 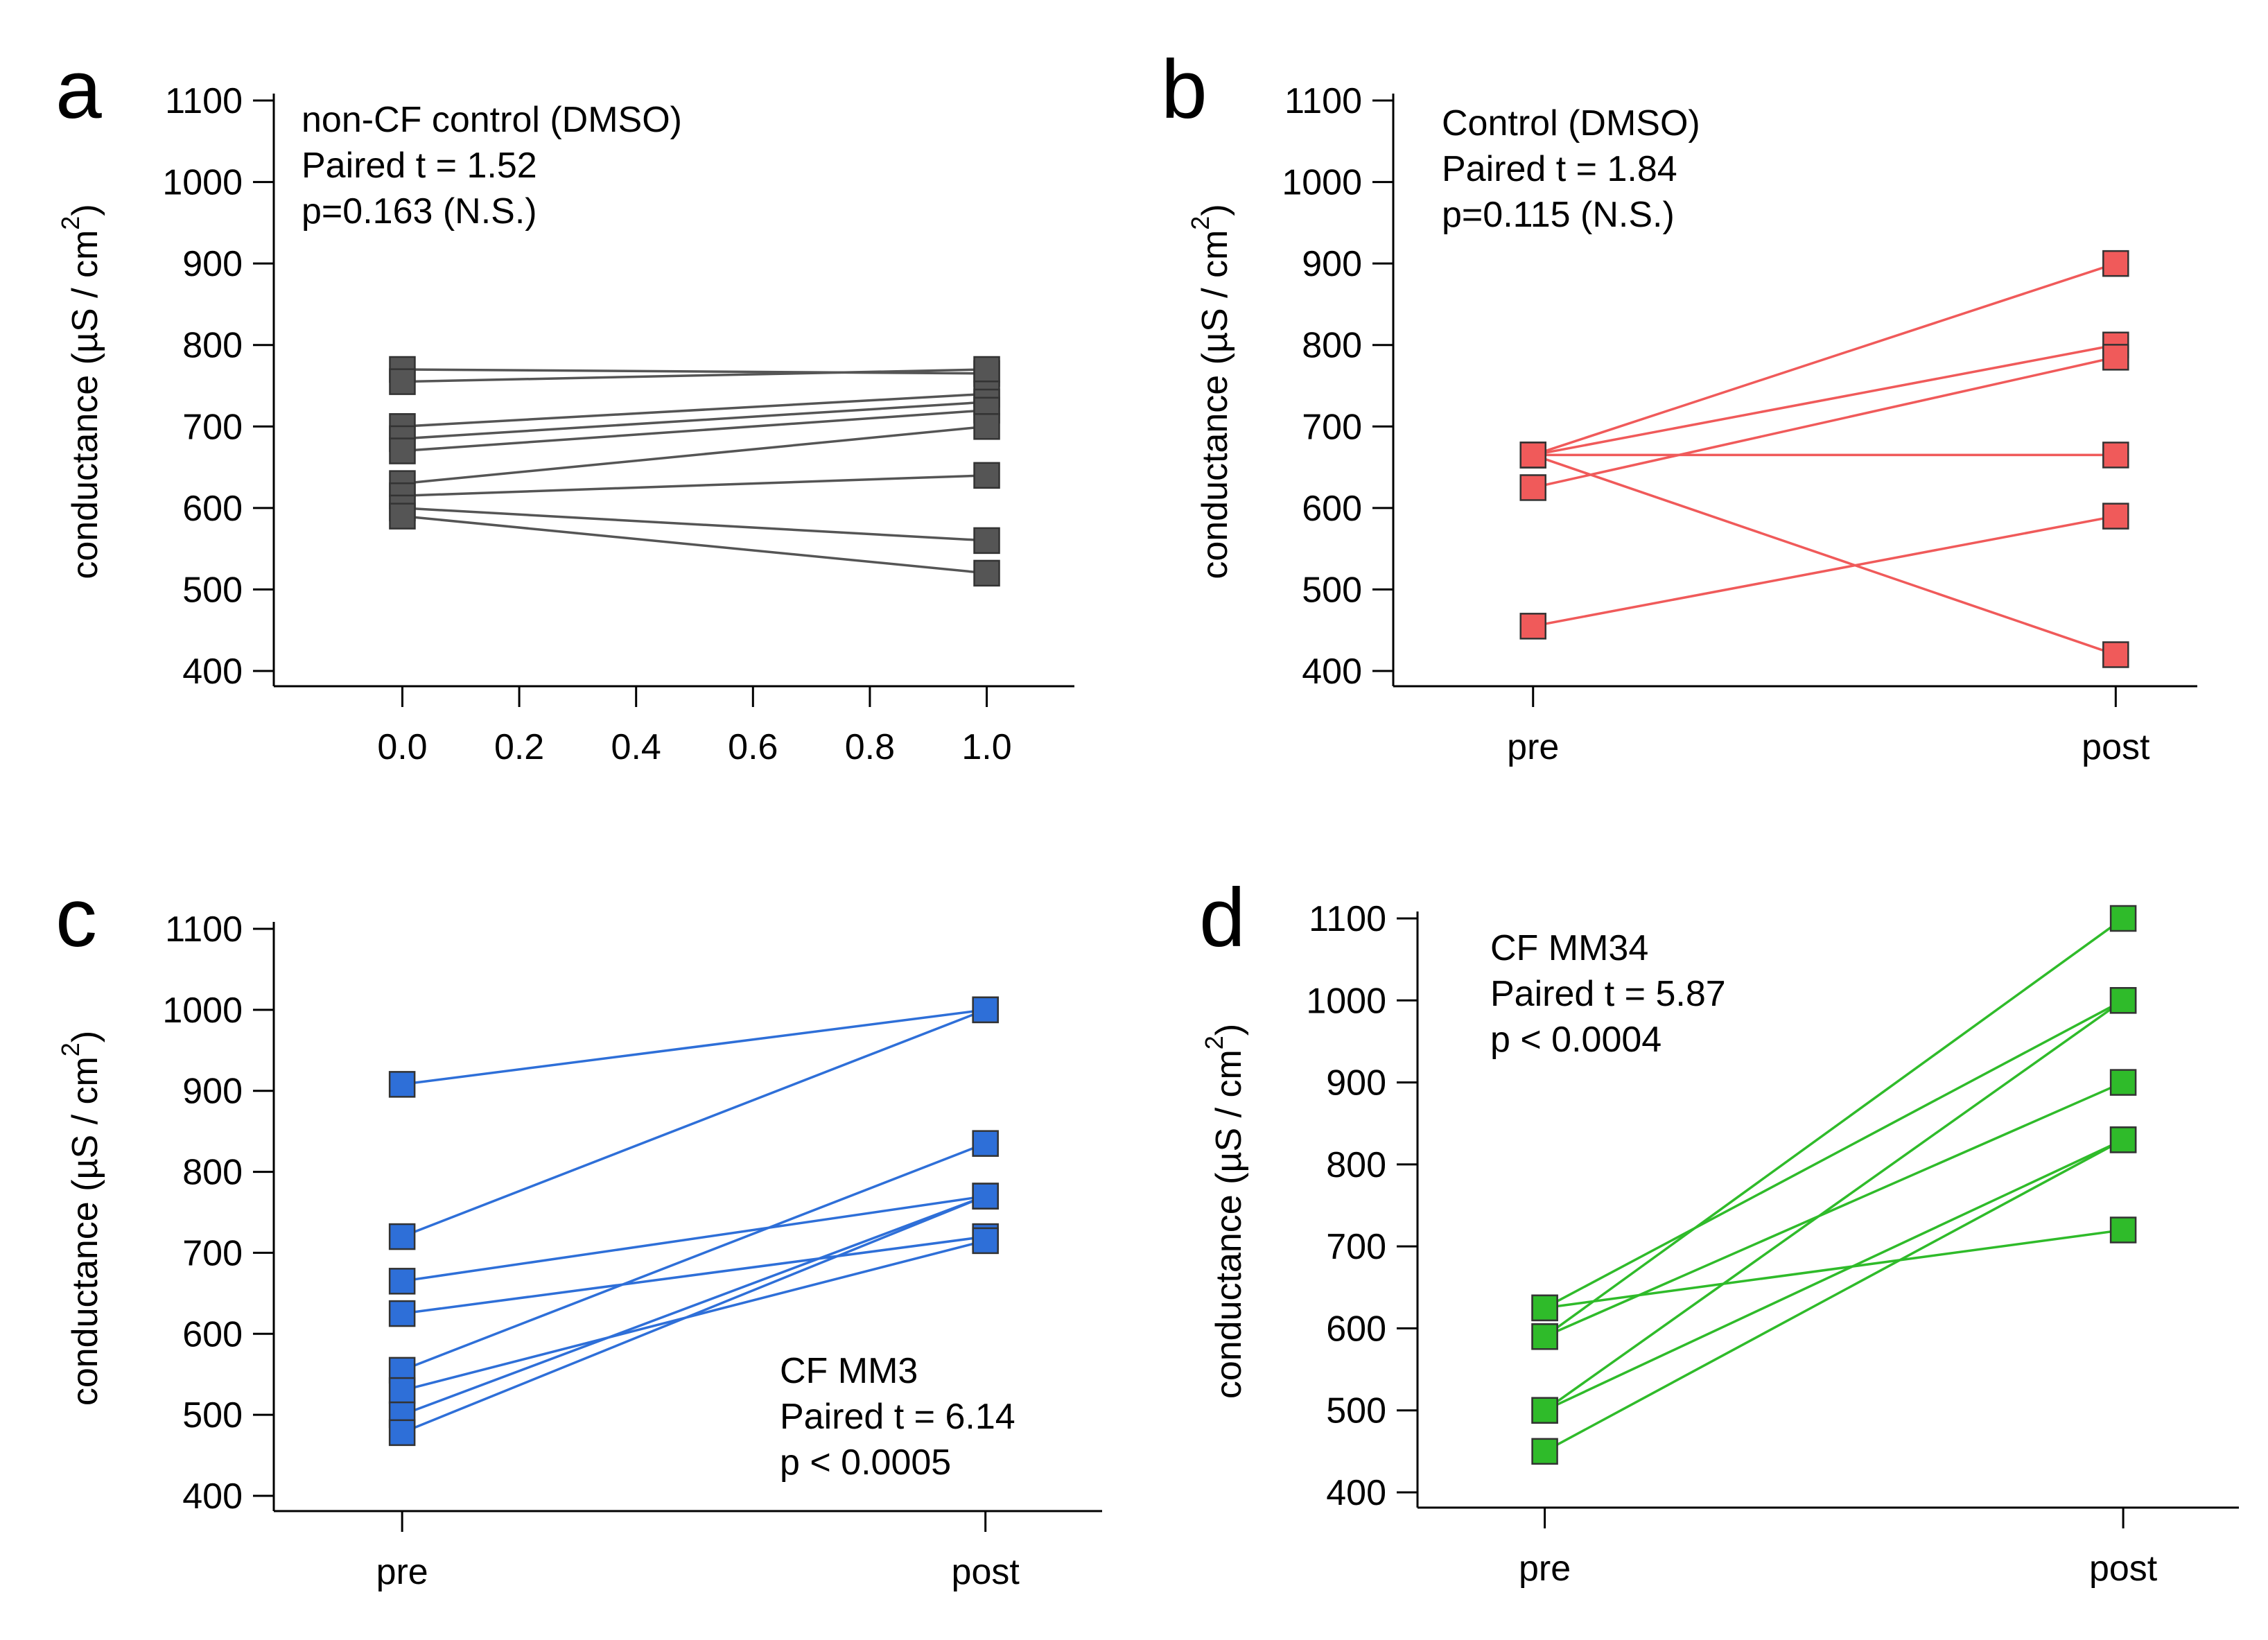 What do you see at coordinates (1222, 917) in the screenshot?
I see `panel-letter: d` at bounding box center [1222, 917].